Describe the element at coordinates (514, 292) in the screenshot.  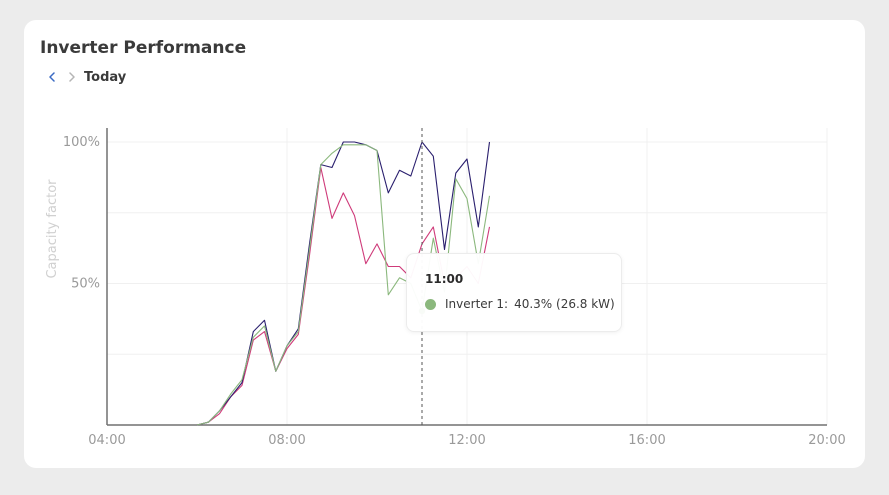
I see `chart-tooltip: 11:00 Inverter 1: 40.3% (26.8 kW)` at that location.